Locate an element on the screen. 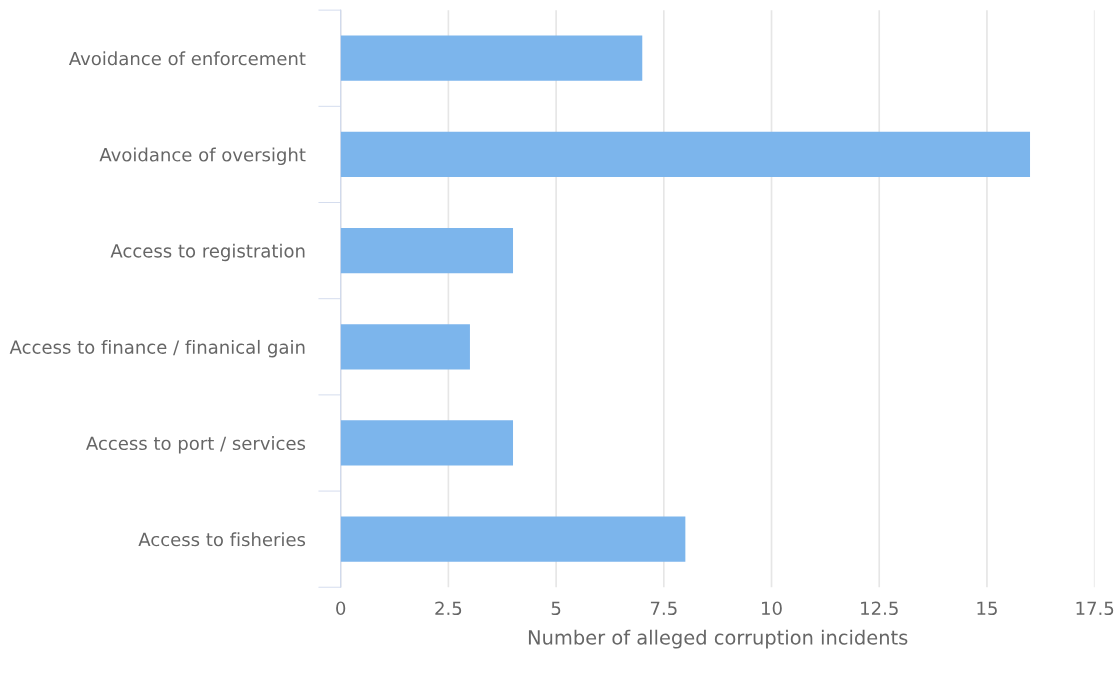 This screenshot has width=1117, height=675. x-tick-label: 15 is located at coordinates (987, 608).